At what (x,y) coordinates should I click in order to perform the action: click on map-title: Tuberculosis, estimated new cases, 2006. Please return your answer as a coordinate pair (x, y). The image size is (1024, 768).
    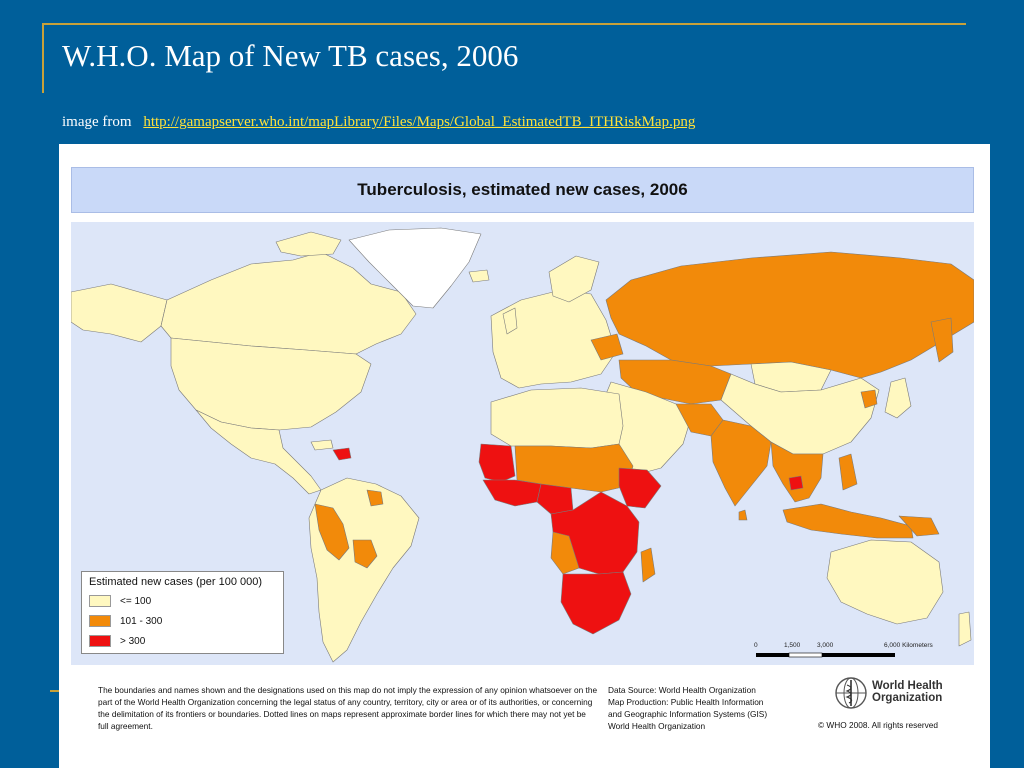
    Looking at the image, I should click on (522, 190).